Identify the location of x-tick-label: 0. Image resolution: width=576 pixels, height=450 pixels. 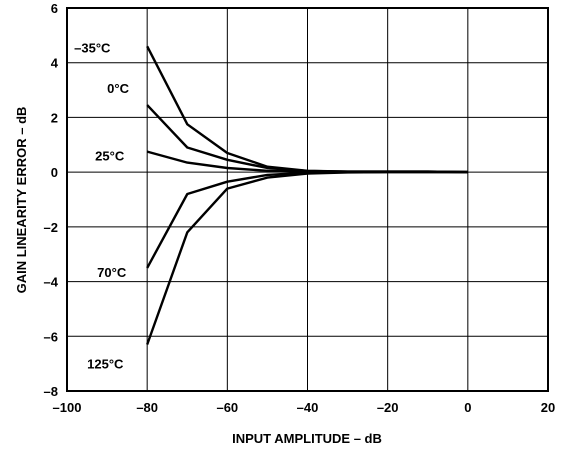
(467, 407).